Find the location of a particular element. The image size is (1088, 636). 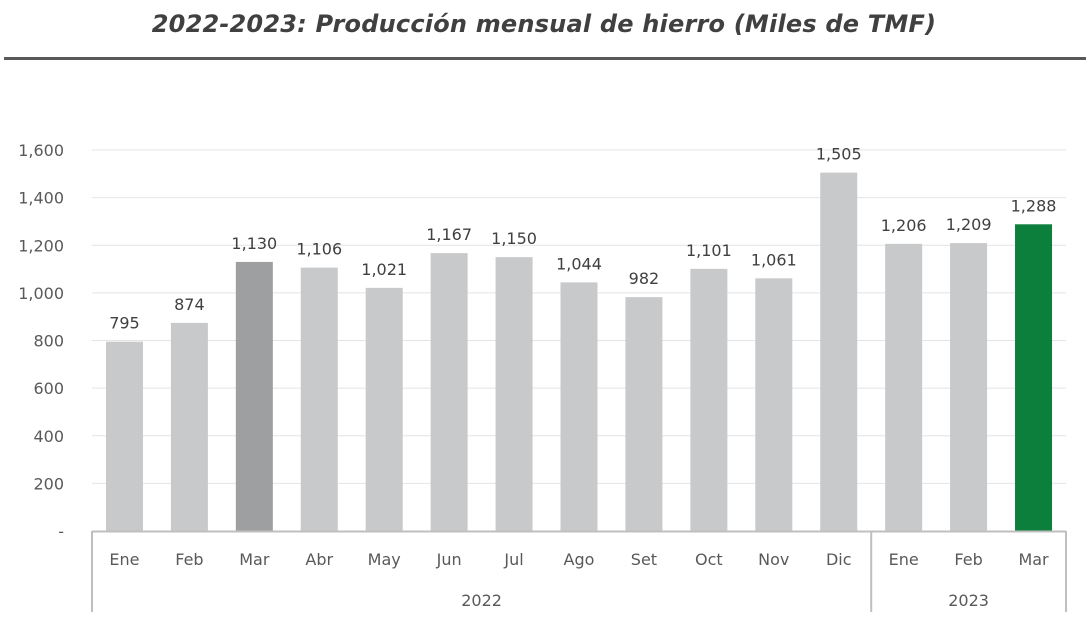

title-underline is located at coordinates (545, 58).